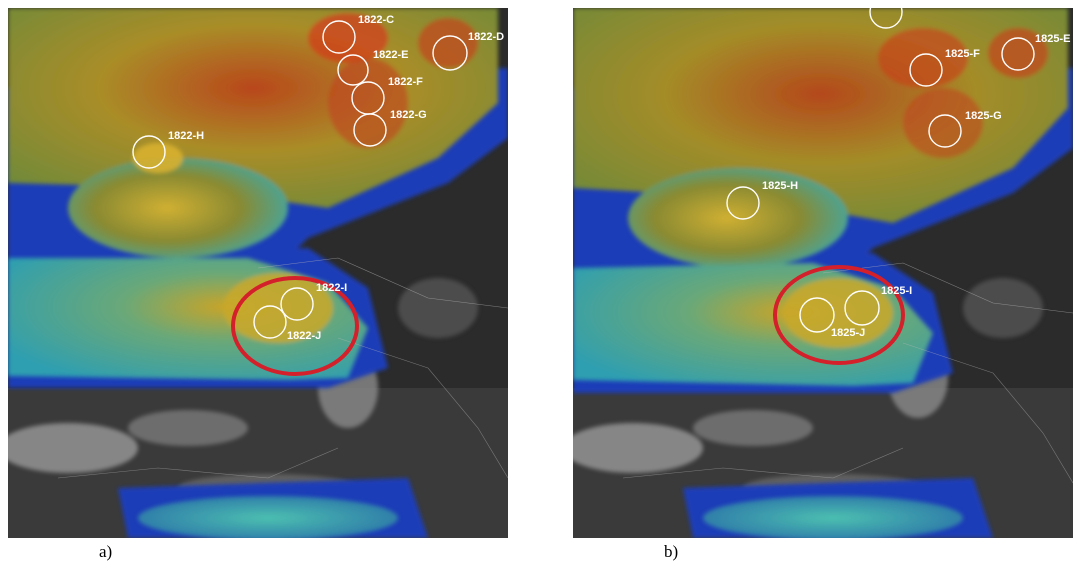 The height and width of the screenshot is (567, 1075). Describe the element at coordinates (390, 55) in the screenshot. I see `svg-text: 1822-E` at that location.